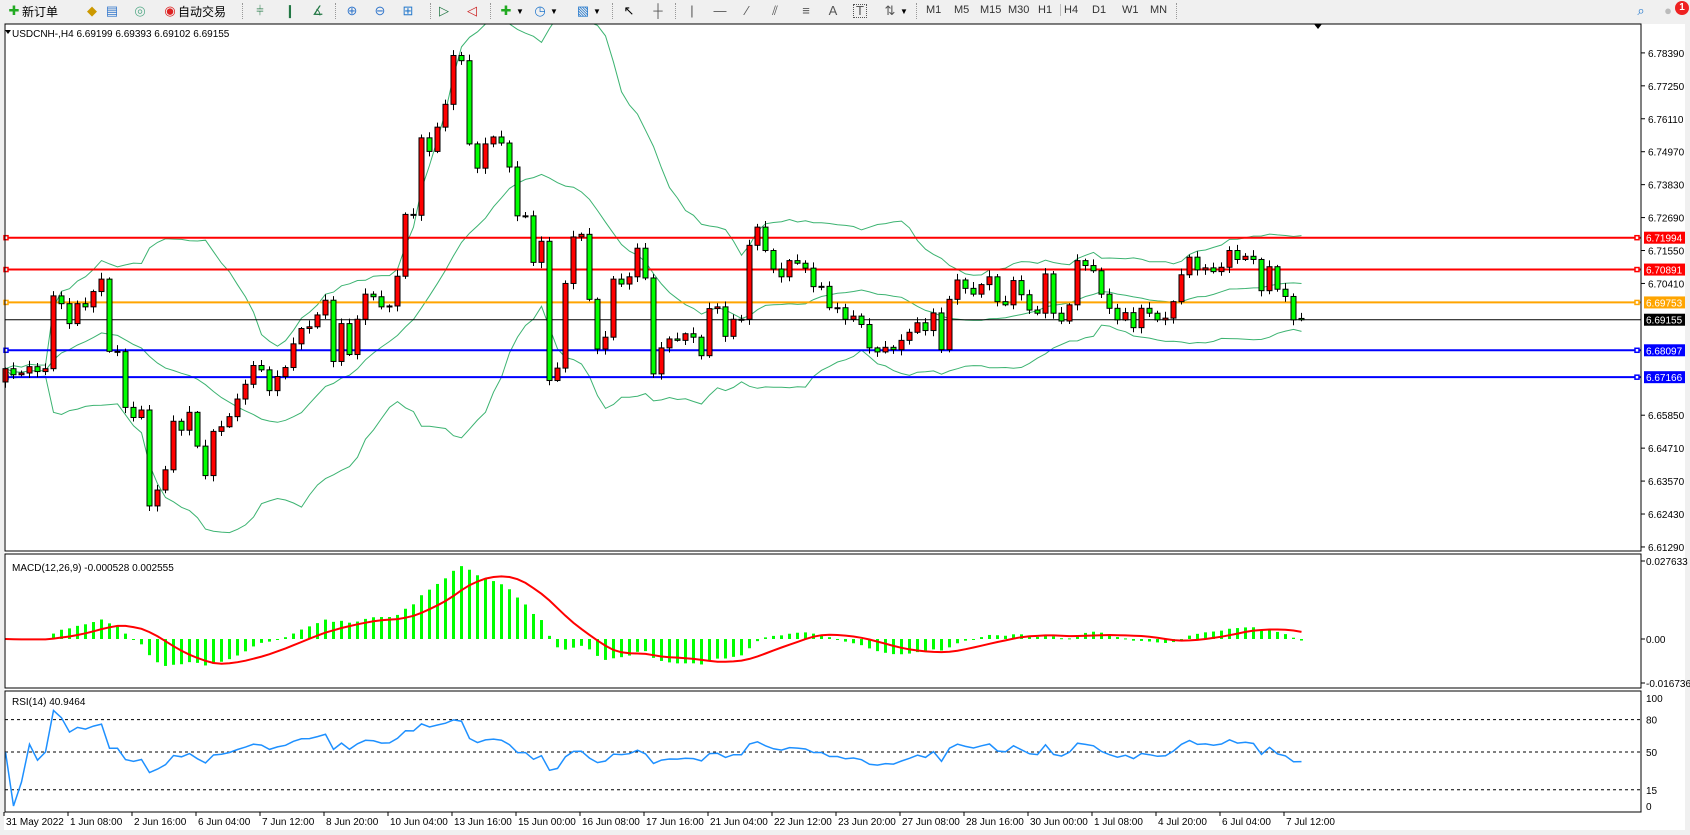 The width and height of the screenshot is (1690, 835). I want to click on fibonacci-button: ≡, so click(806, 11).